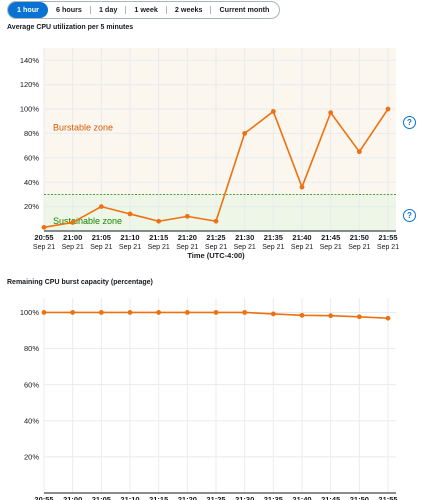 The image size is (429, 500). Describe the element at coordinates (216, 255) in the screenshot. I see `x-axis-title: Time (UTC-4:00)` at that location.